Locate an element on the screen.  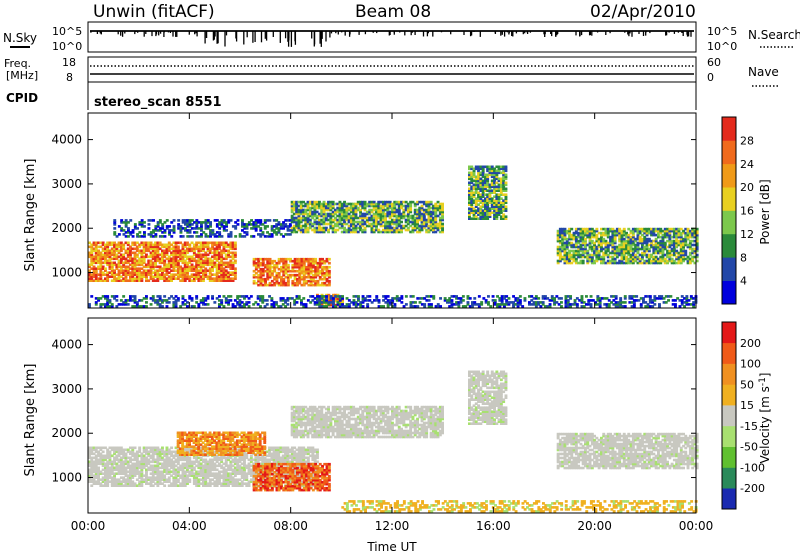
data-cell-4-2086 is located at coordinates (351, 222).